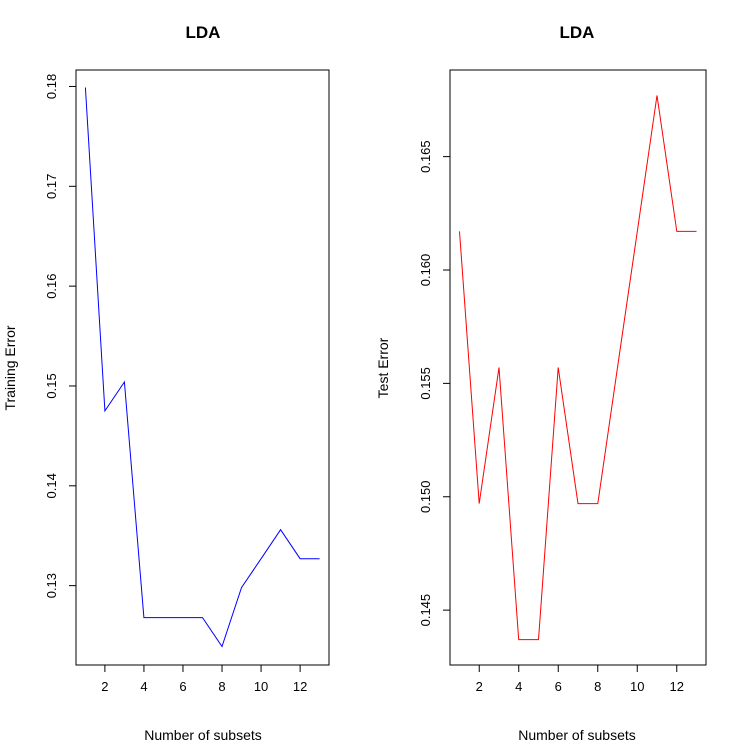 This screenshot has width=731, height=753. Describe the element at coordinates (51, 385) in the screenshot. I see `y-tick-label: 0.15` at that location.